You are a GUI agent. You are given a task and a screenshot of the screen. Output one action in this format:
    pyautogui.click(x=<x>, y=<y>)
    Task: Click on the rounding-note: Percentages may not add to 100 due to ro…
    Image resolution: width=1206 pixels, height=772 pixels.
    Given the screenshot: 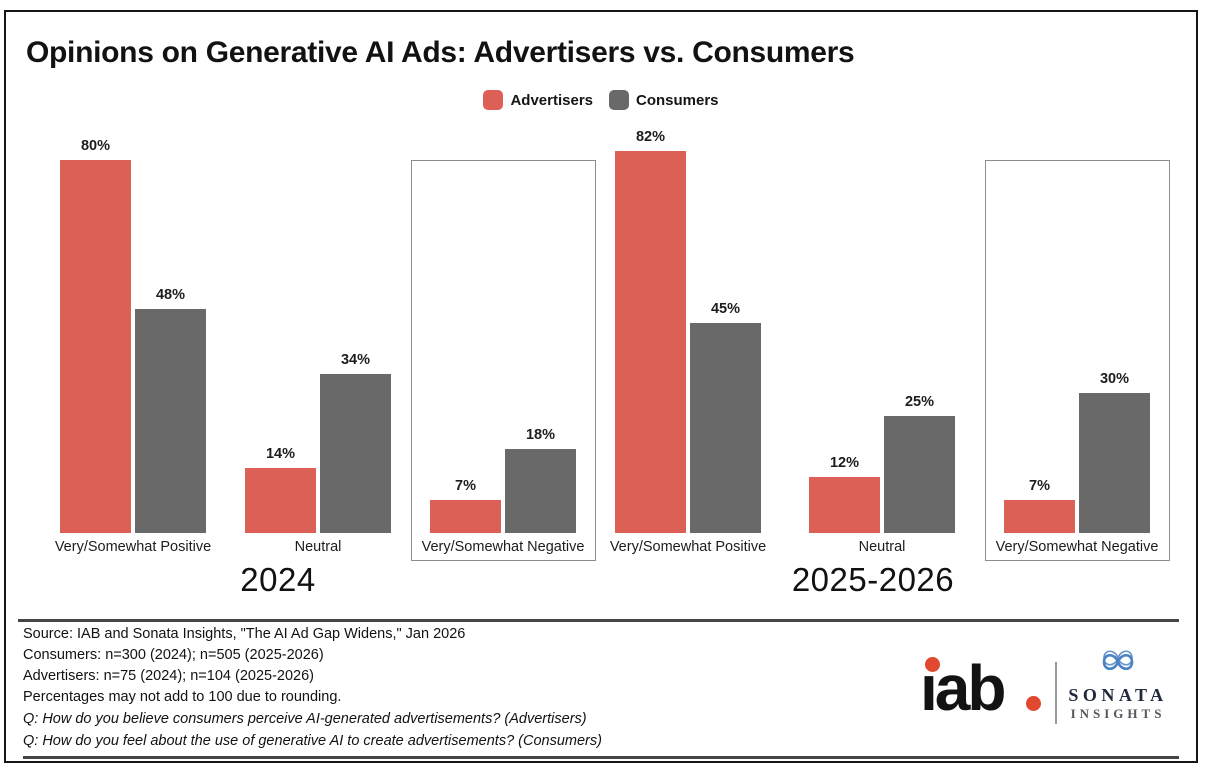 What is the action you would take?
    pyautogui.click(x=182, y=697)
    